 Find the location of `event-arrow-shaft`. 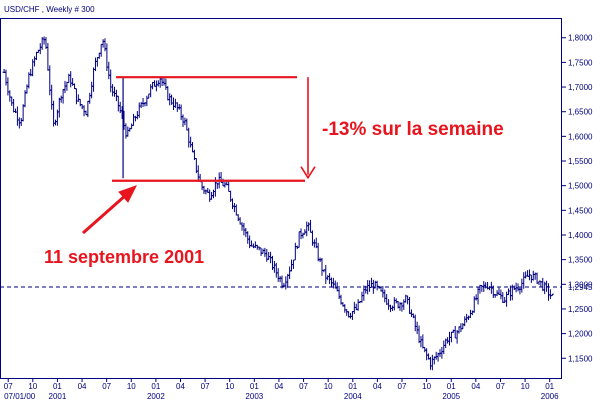

event-arrow-shaft is located at coordinates (104, 214).